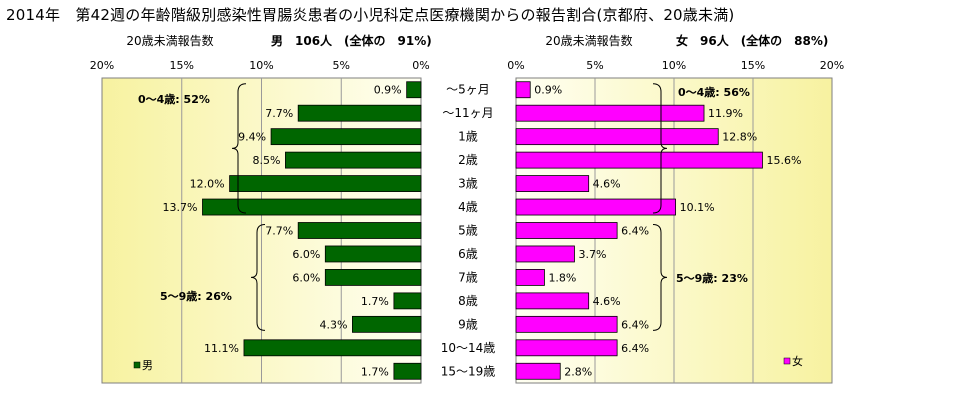 The width and height of the screenshot is (967, 417). What do you see at coordinates (468, 160) in the screenshot?
I see `category-label: 2歳` at bounding box center [468, 160].